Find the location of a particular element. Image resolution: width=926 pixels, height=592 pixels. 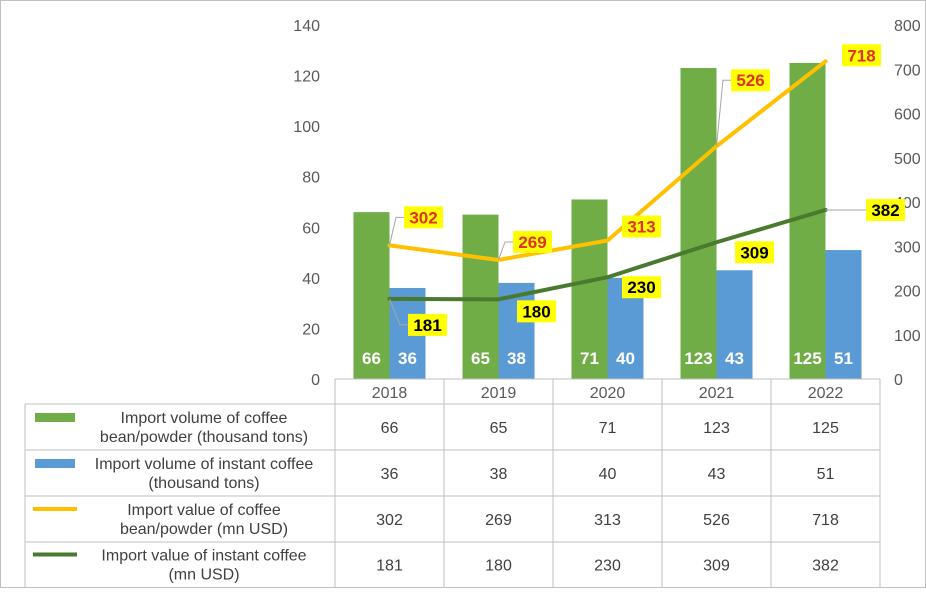

bar-data-label: 43 is located at coordinates (734, 358).